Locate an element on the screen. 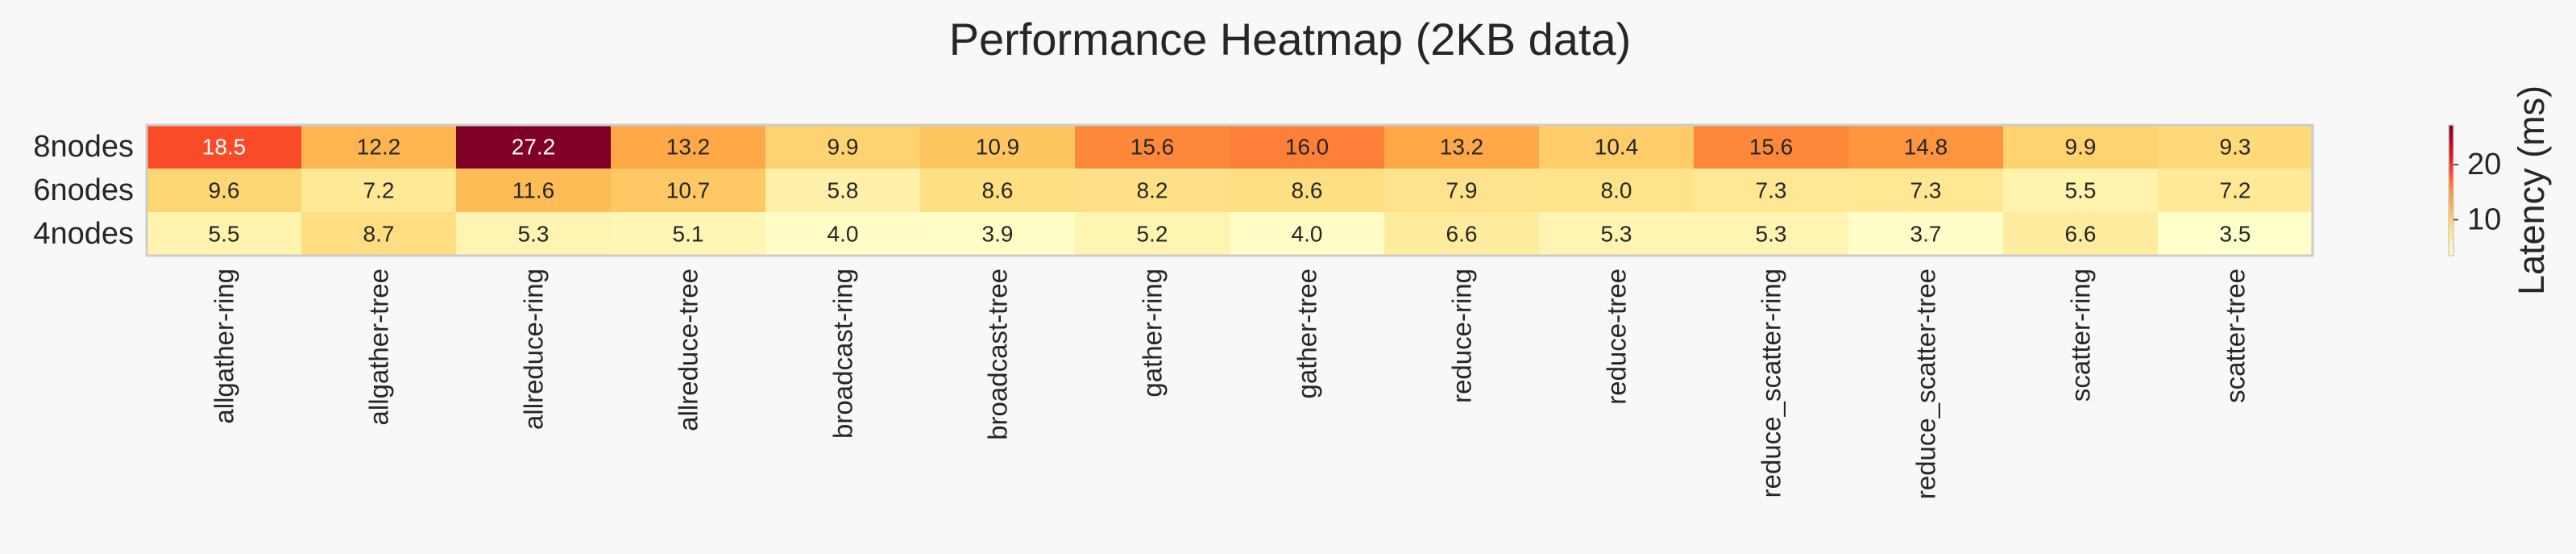 This screenshot has width=2576, height=554. column-label: allgather-ring is located at coordinates (224, 346).